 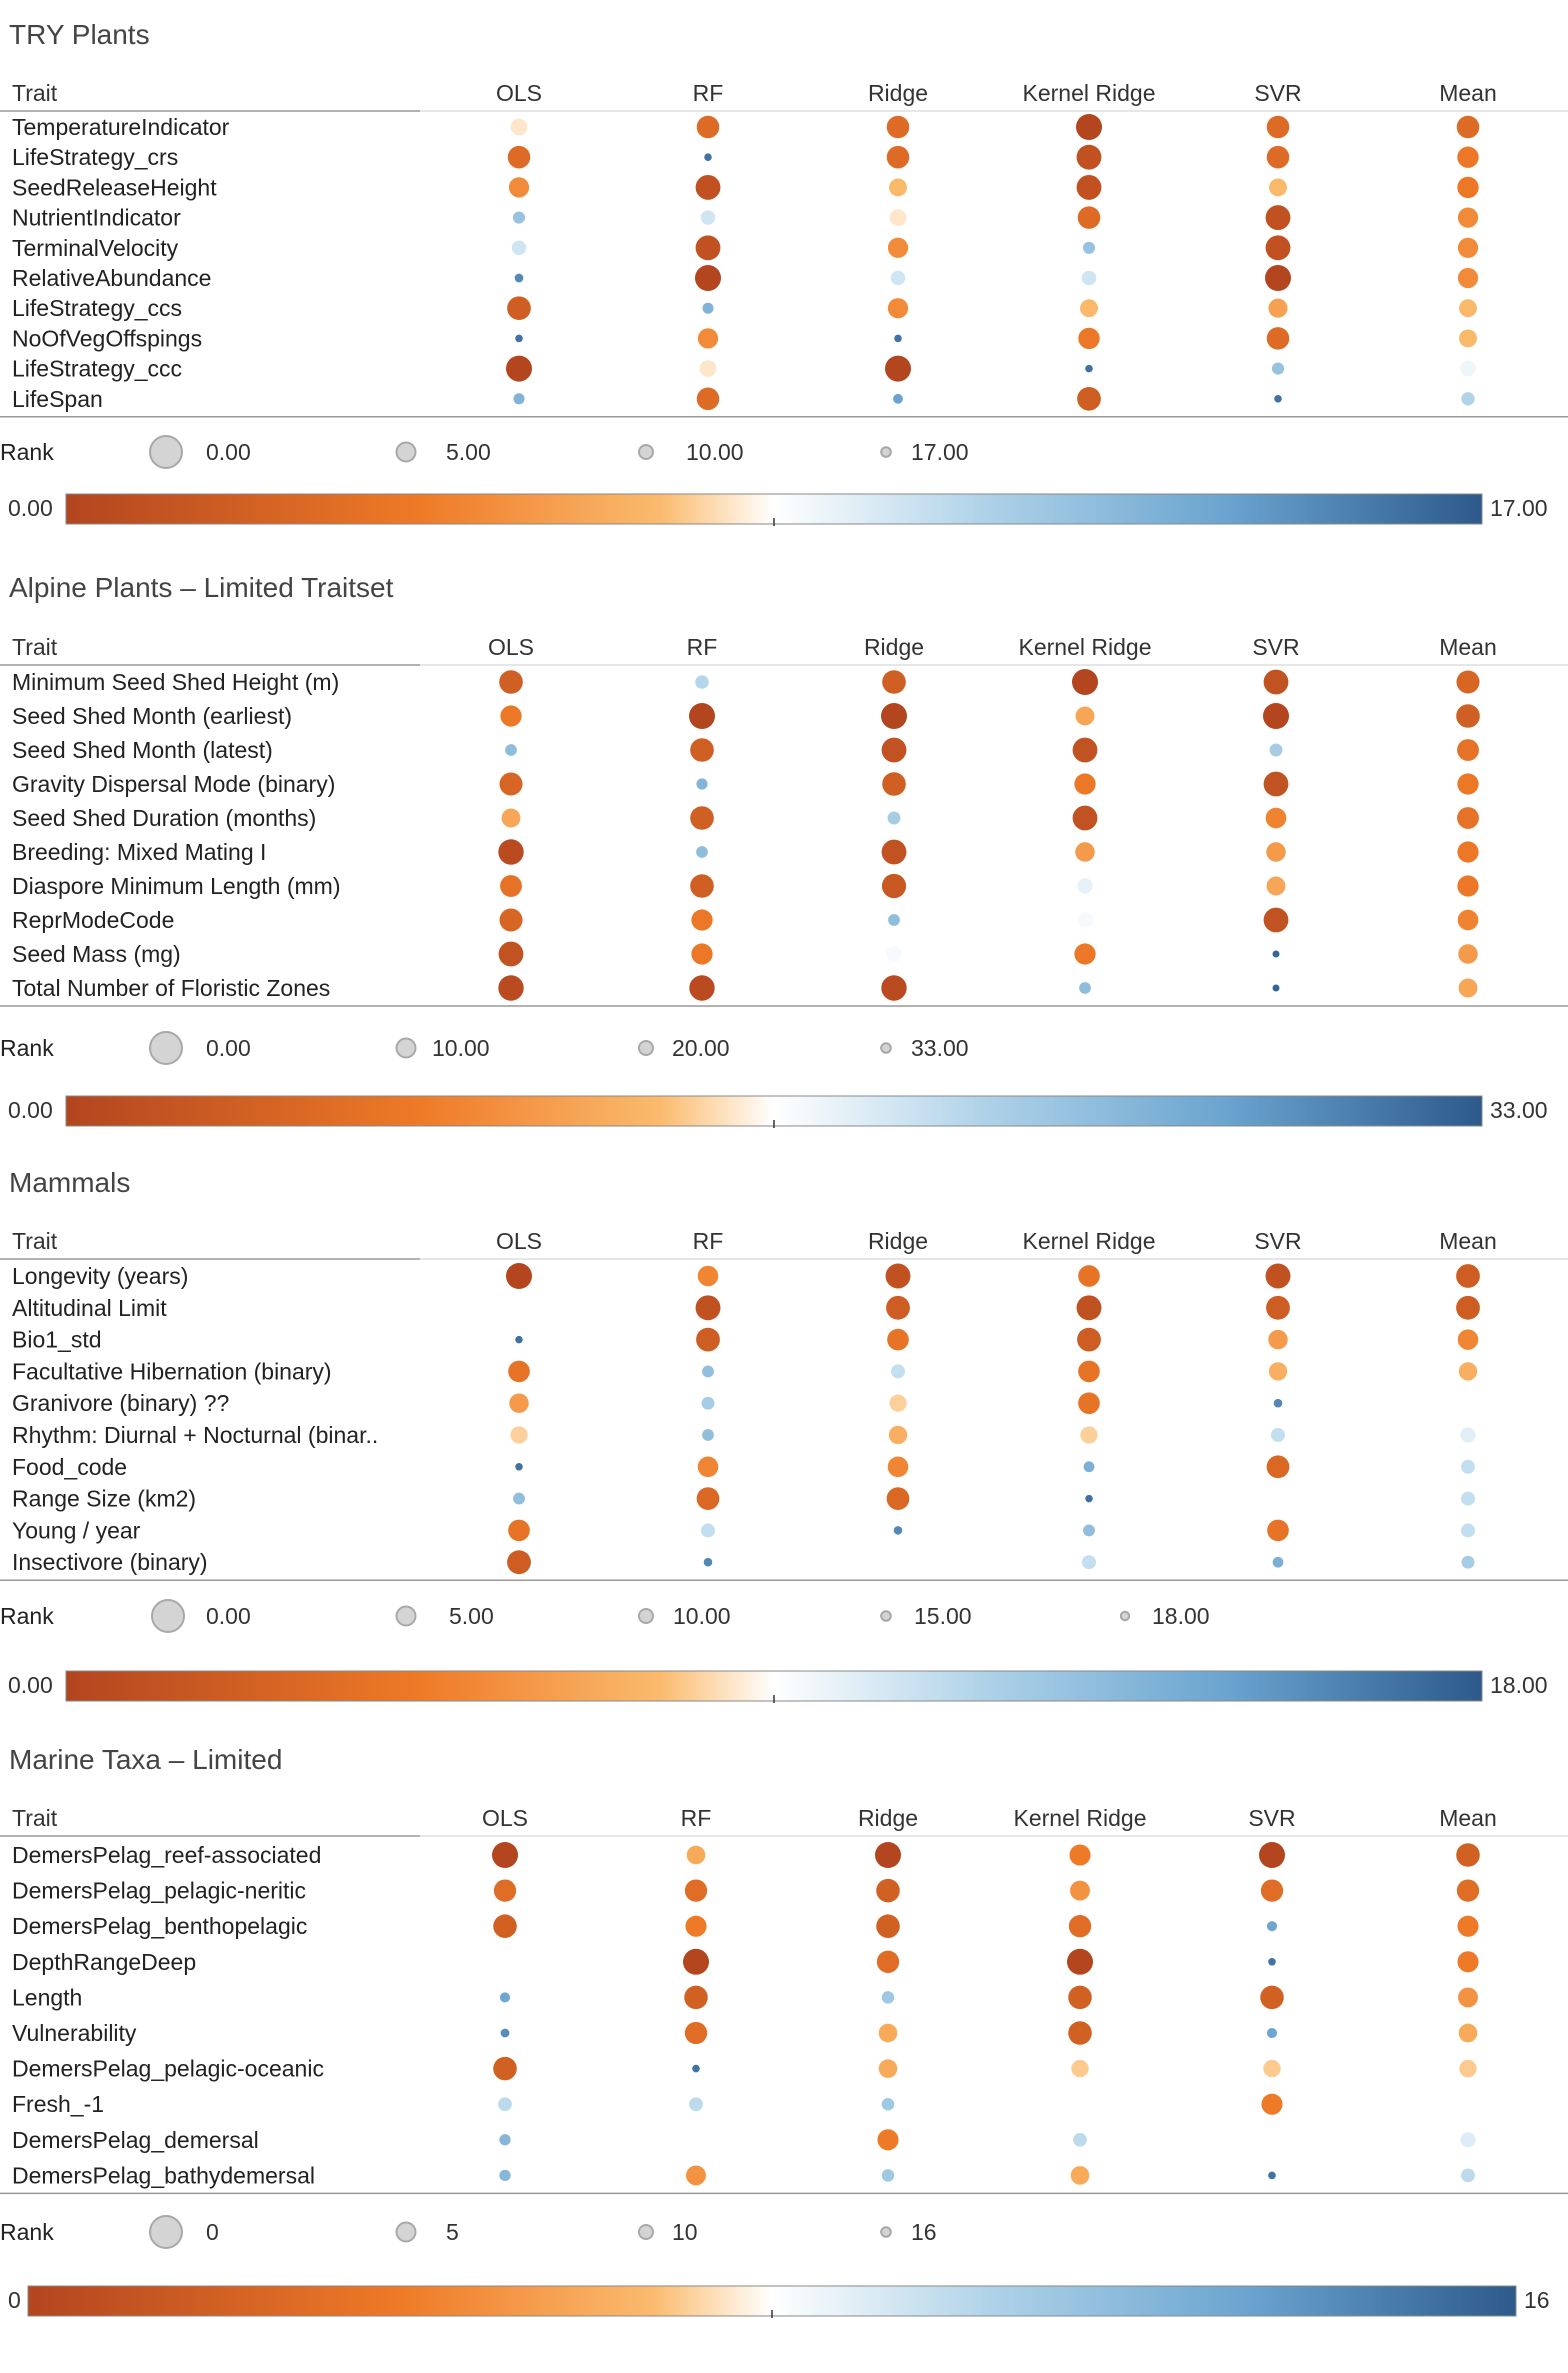 I want to click on rank-dot: LifeStrategy_ccs · Kernel Ridge: 7, so click(x=1089, y=308).